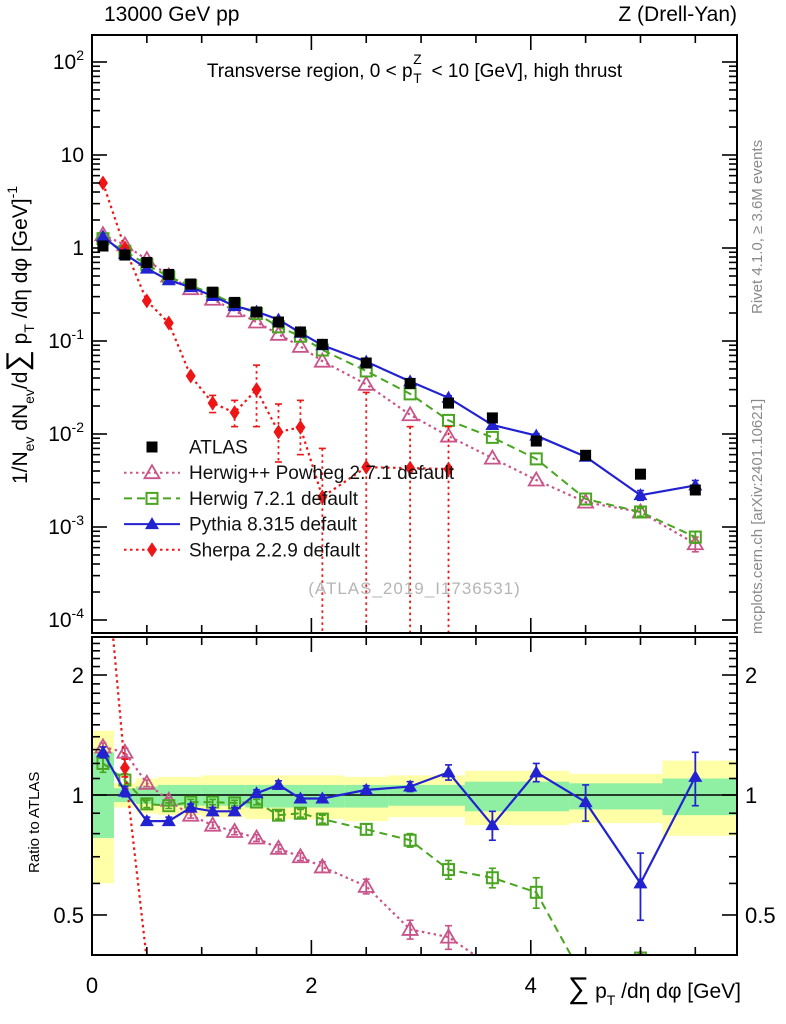 Image resolution: width=786 pixels, height=1024 pixels. I want to click on y-tick-label: 10⁻¹, so click(66, 339).